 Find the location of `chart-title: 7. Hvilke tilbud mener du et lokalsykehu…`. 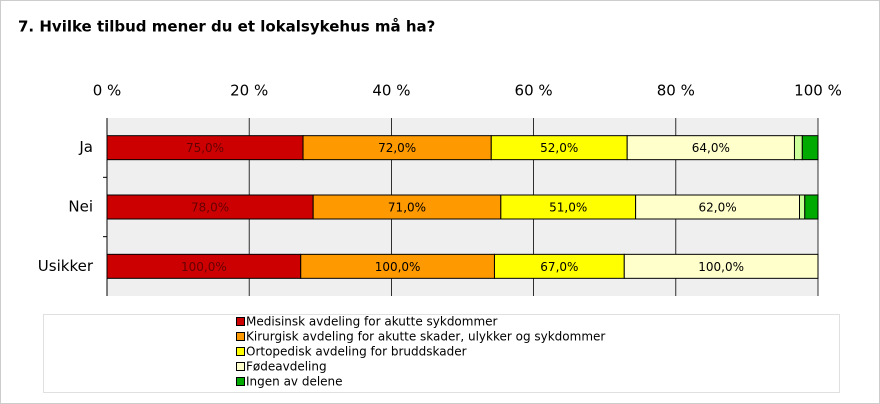

chart-title: 7. Hvilke tilbud mener du et lokalsykehu… is located at coordinates (226, 27).